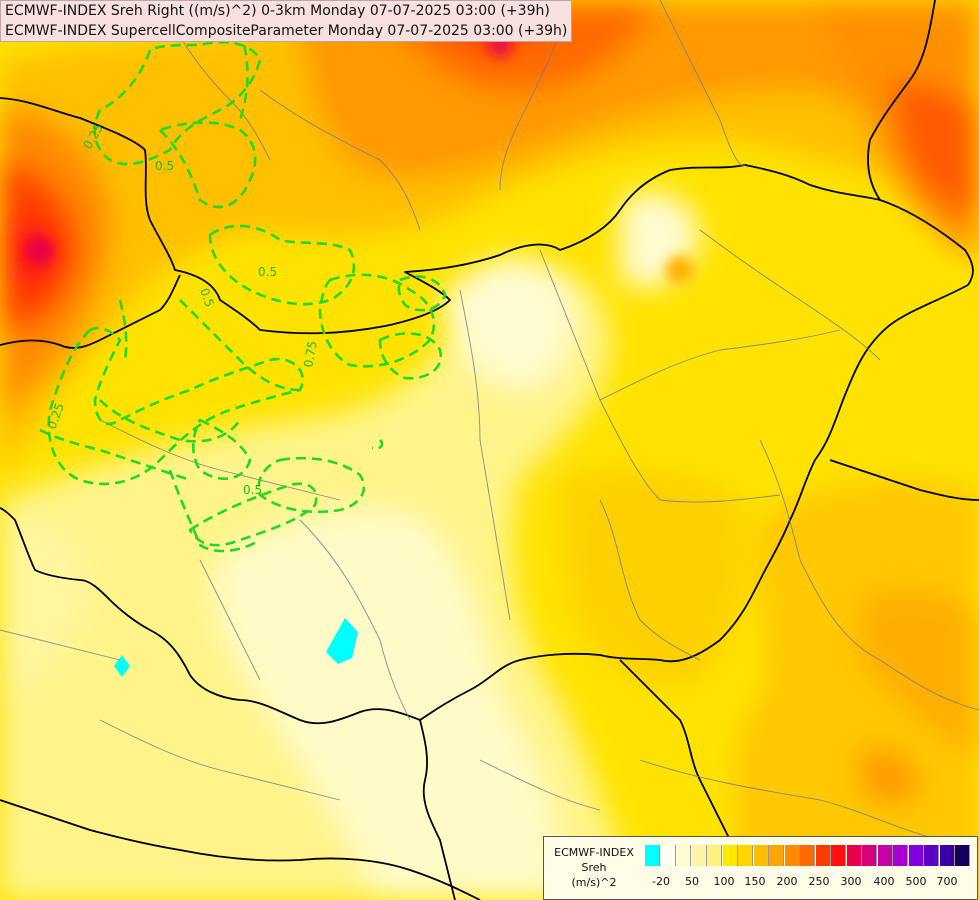  I want to click on legend-title-line-2: Sreh, so click(594, 867).